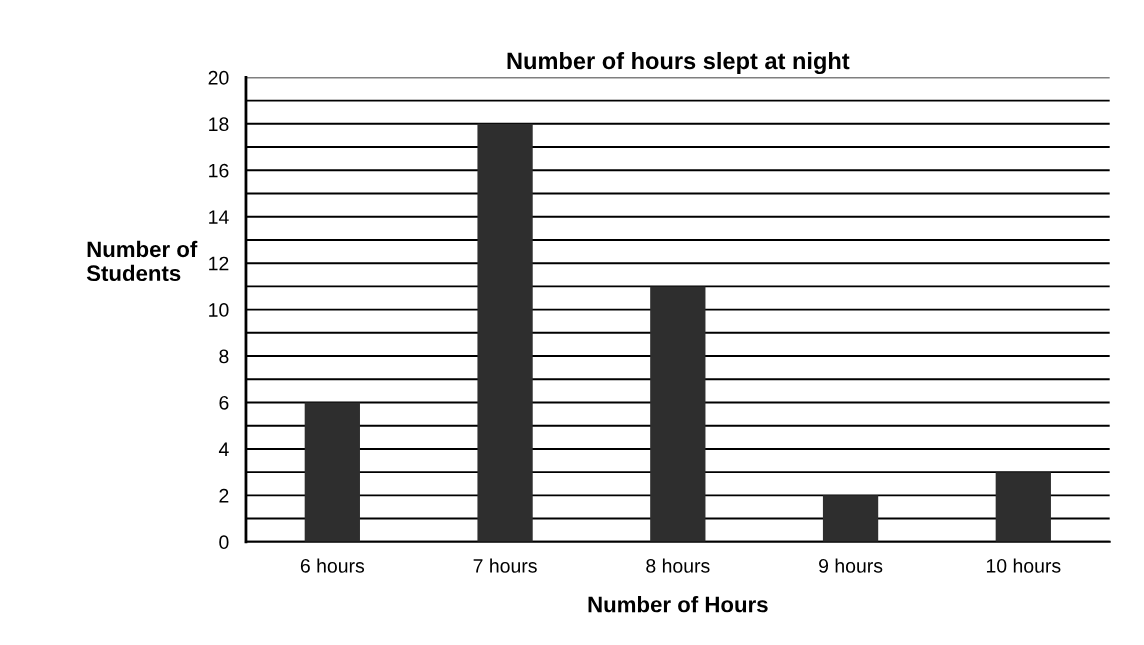  I want to click on y-tick-label: 18, so click(219, 124).